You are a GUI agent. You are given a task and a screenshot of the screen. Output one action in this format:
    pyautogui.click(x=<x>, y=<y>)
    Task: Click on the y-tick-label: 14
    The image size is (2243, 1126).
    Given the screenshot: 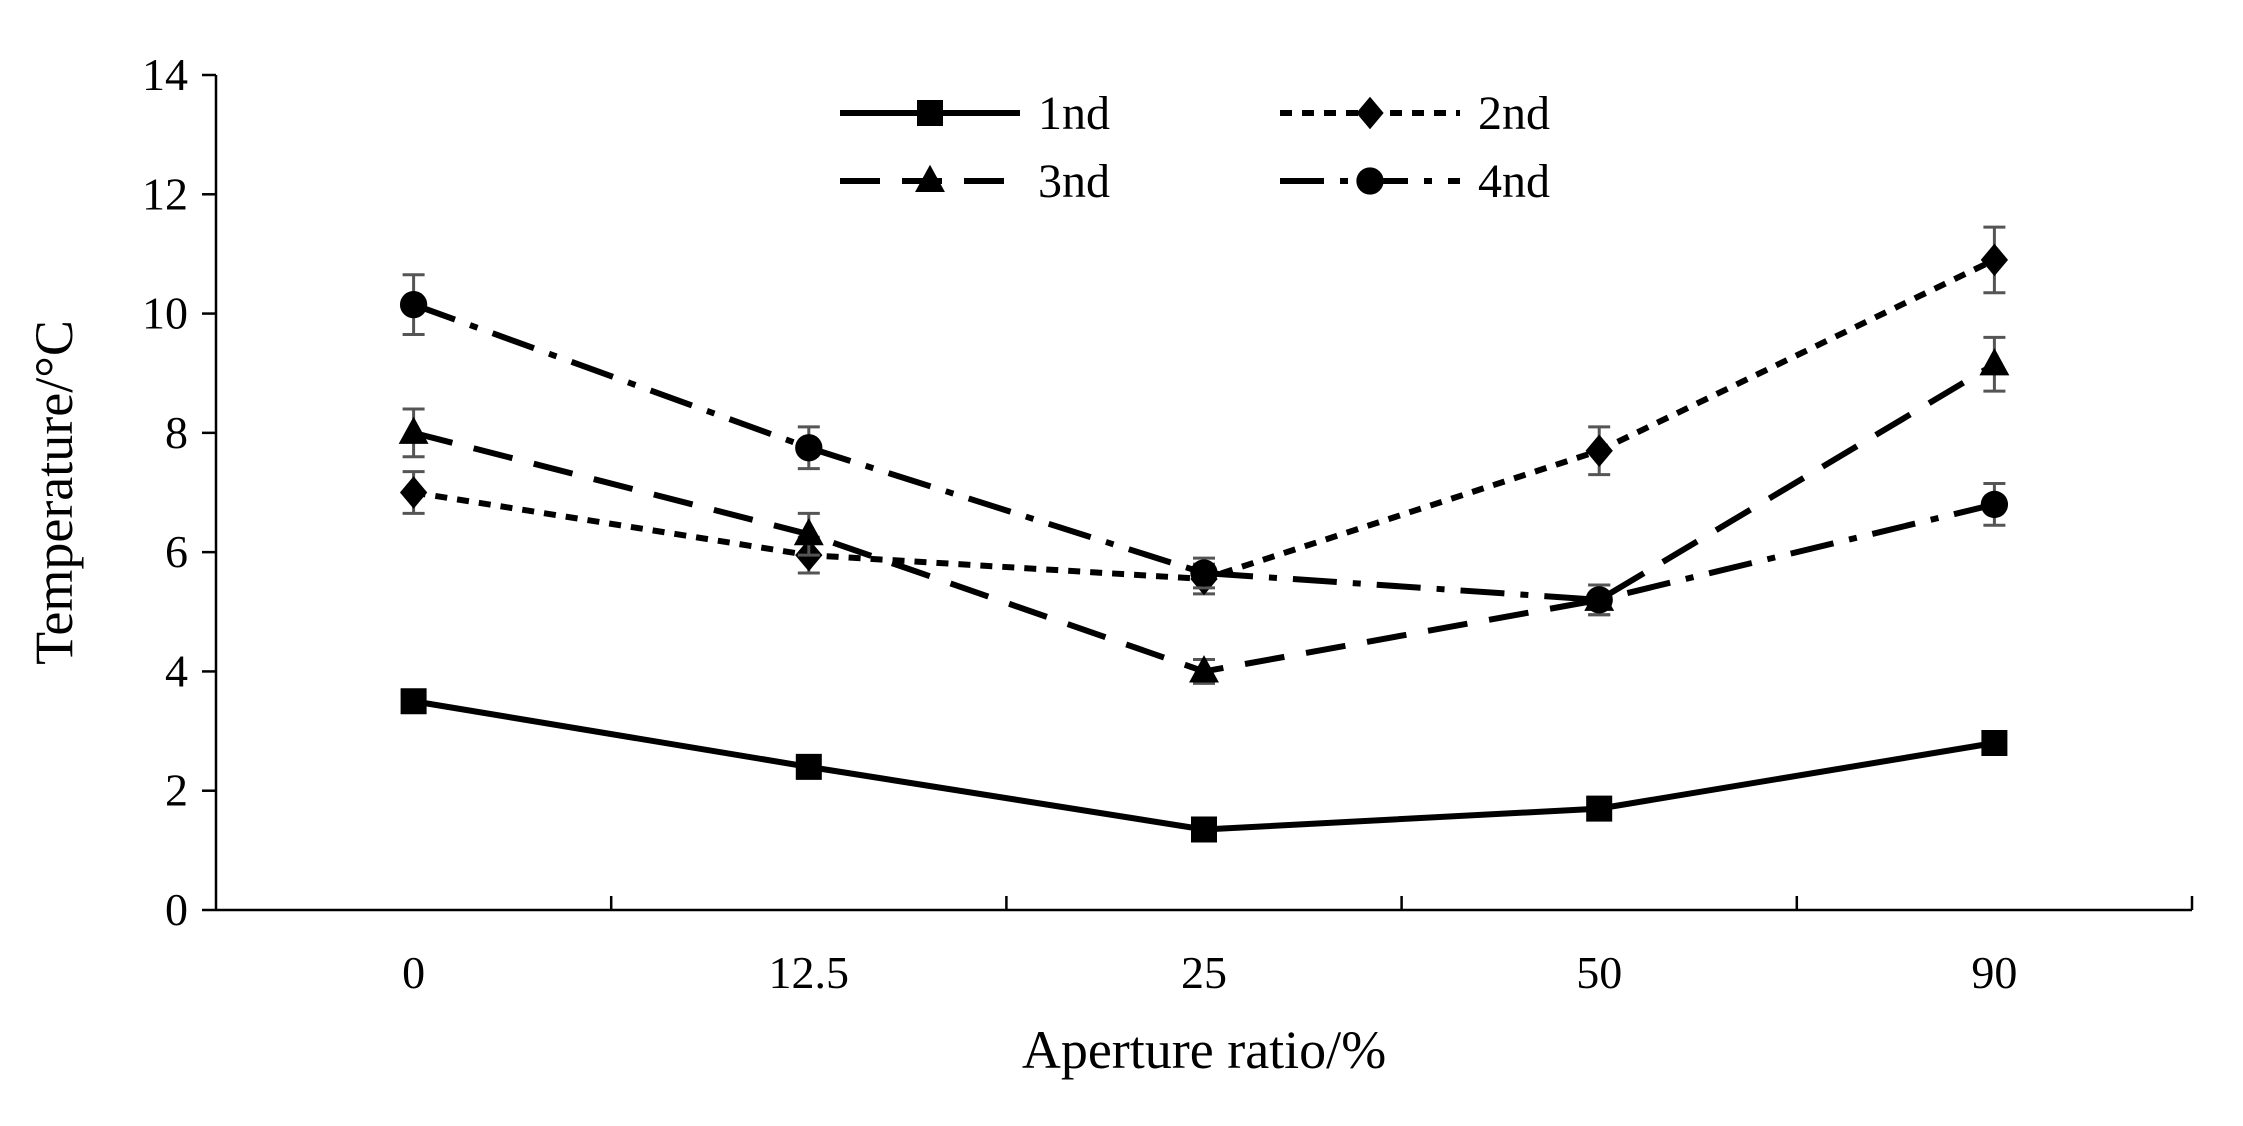 What is the action you would take?
    pyautogui.click(x=165, y=74)
    